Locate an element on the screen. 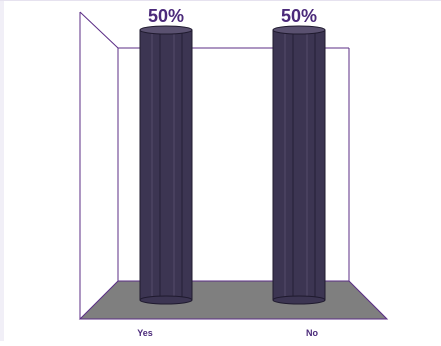 The width and height of the screenshot is (441, 346). labels-layer: 50% 50% is located at coordinates (232, 16).